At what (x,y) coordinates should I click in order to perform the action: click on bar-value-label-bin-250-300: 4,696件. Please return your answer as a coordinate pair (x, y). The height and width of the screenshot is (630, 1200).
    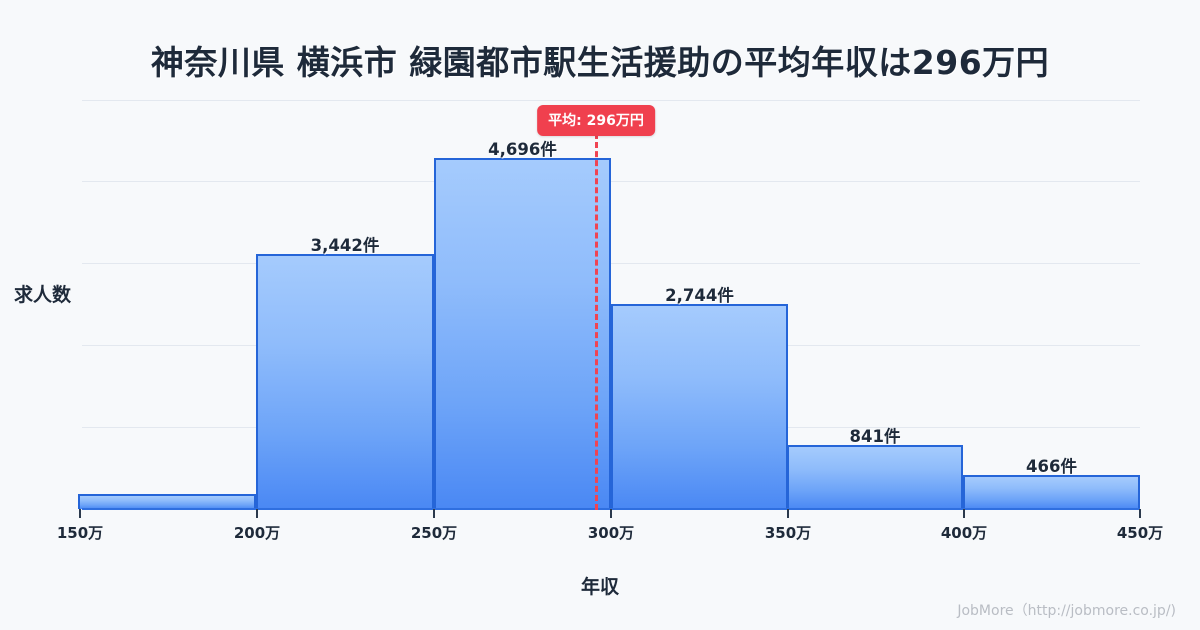
    Looking at the image, I should click on (522, 149).